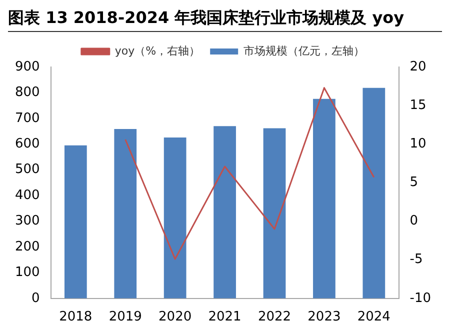 Image resolution: width=450 pixels, height=332 pixels. I want to click on y-tick-label: 700, so click(27, 118).